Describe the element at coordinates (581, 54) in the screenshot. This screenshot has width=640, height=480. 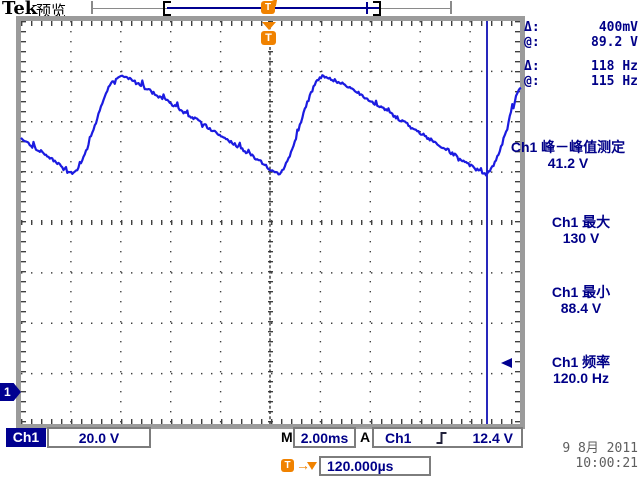
I see `cursor-readout-panel: Δ: 400mV @: 89.2 V Δ: 118 Hz @: 115 Hz` at that location.